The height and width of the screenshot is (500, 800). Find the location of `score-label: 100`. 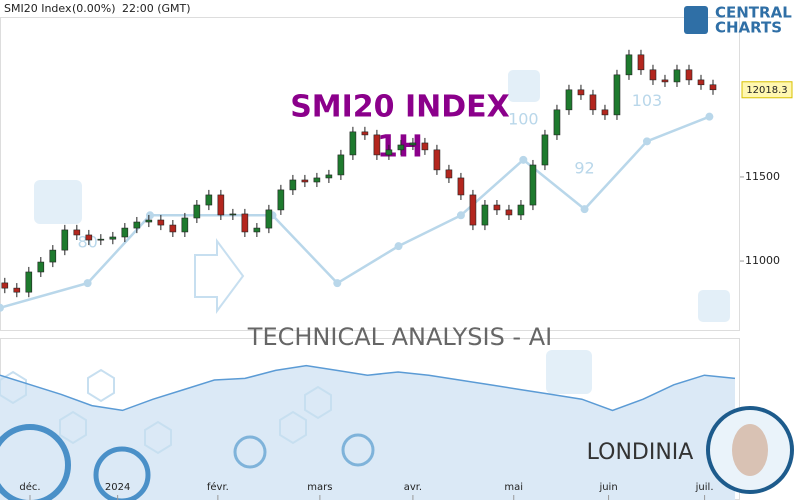

score-label: 100 is located at coordinates (523, 118).